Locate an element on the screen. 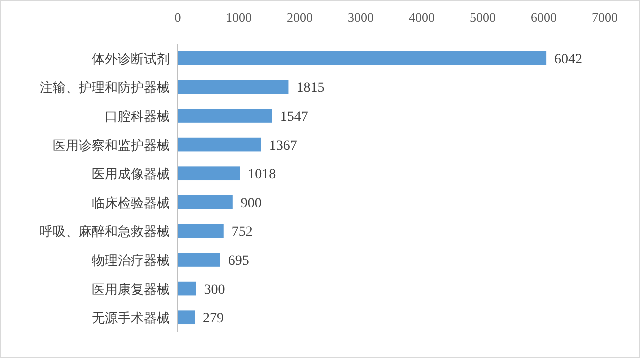 This screenshot has height=358, width=640. y-tick-label: 体外诊断试剂 is located at coordinates (131, 59).